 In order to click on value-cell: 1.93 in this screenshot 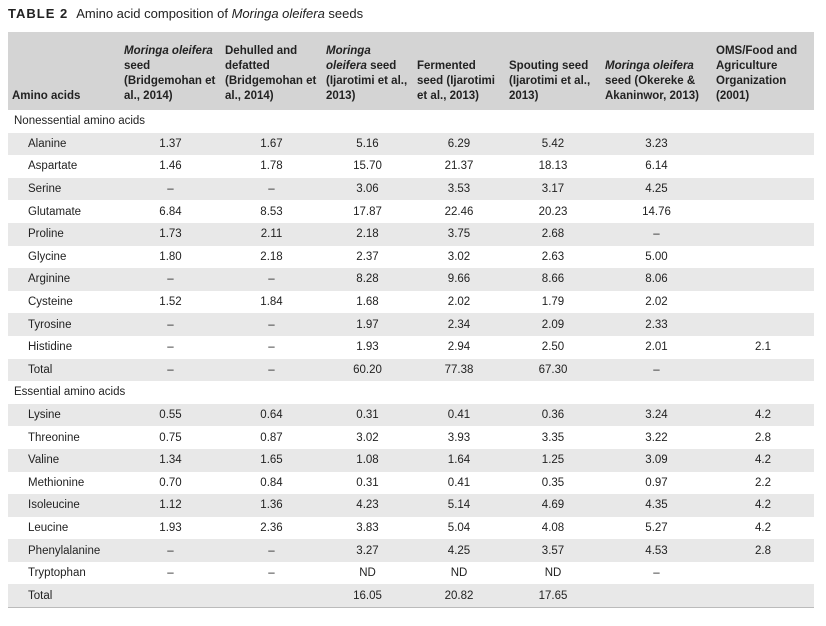, I will do `click(367, 347)`.